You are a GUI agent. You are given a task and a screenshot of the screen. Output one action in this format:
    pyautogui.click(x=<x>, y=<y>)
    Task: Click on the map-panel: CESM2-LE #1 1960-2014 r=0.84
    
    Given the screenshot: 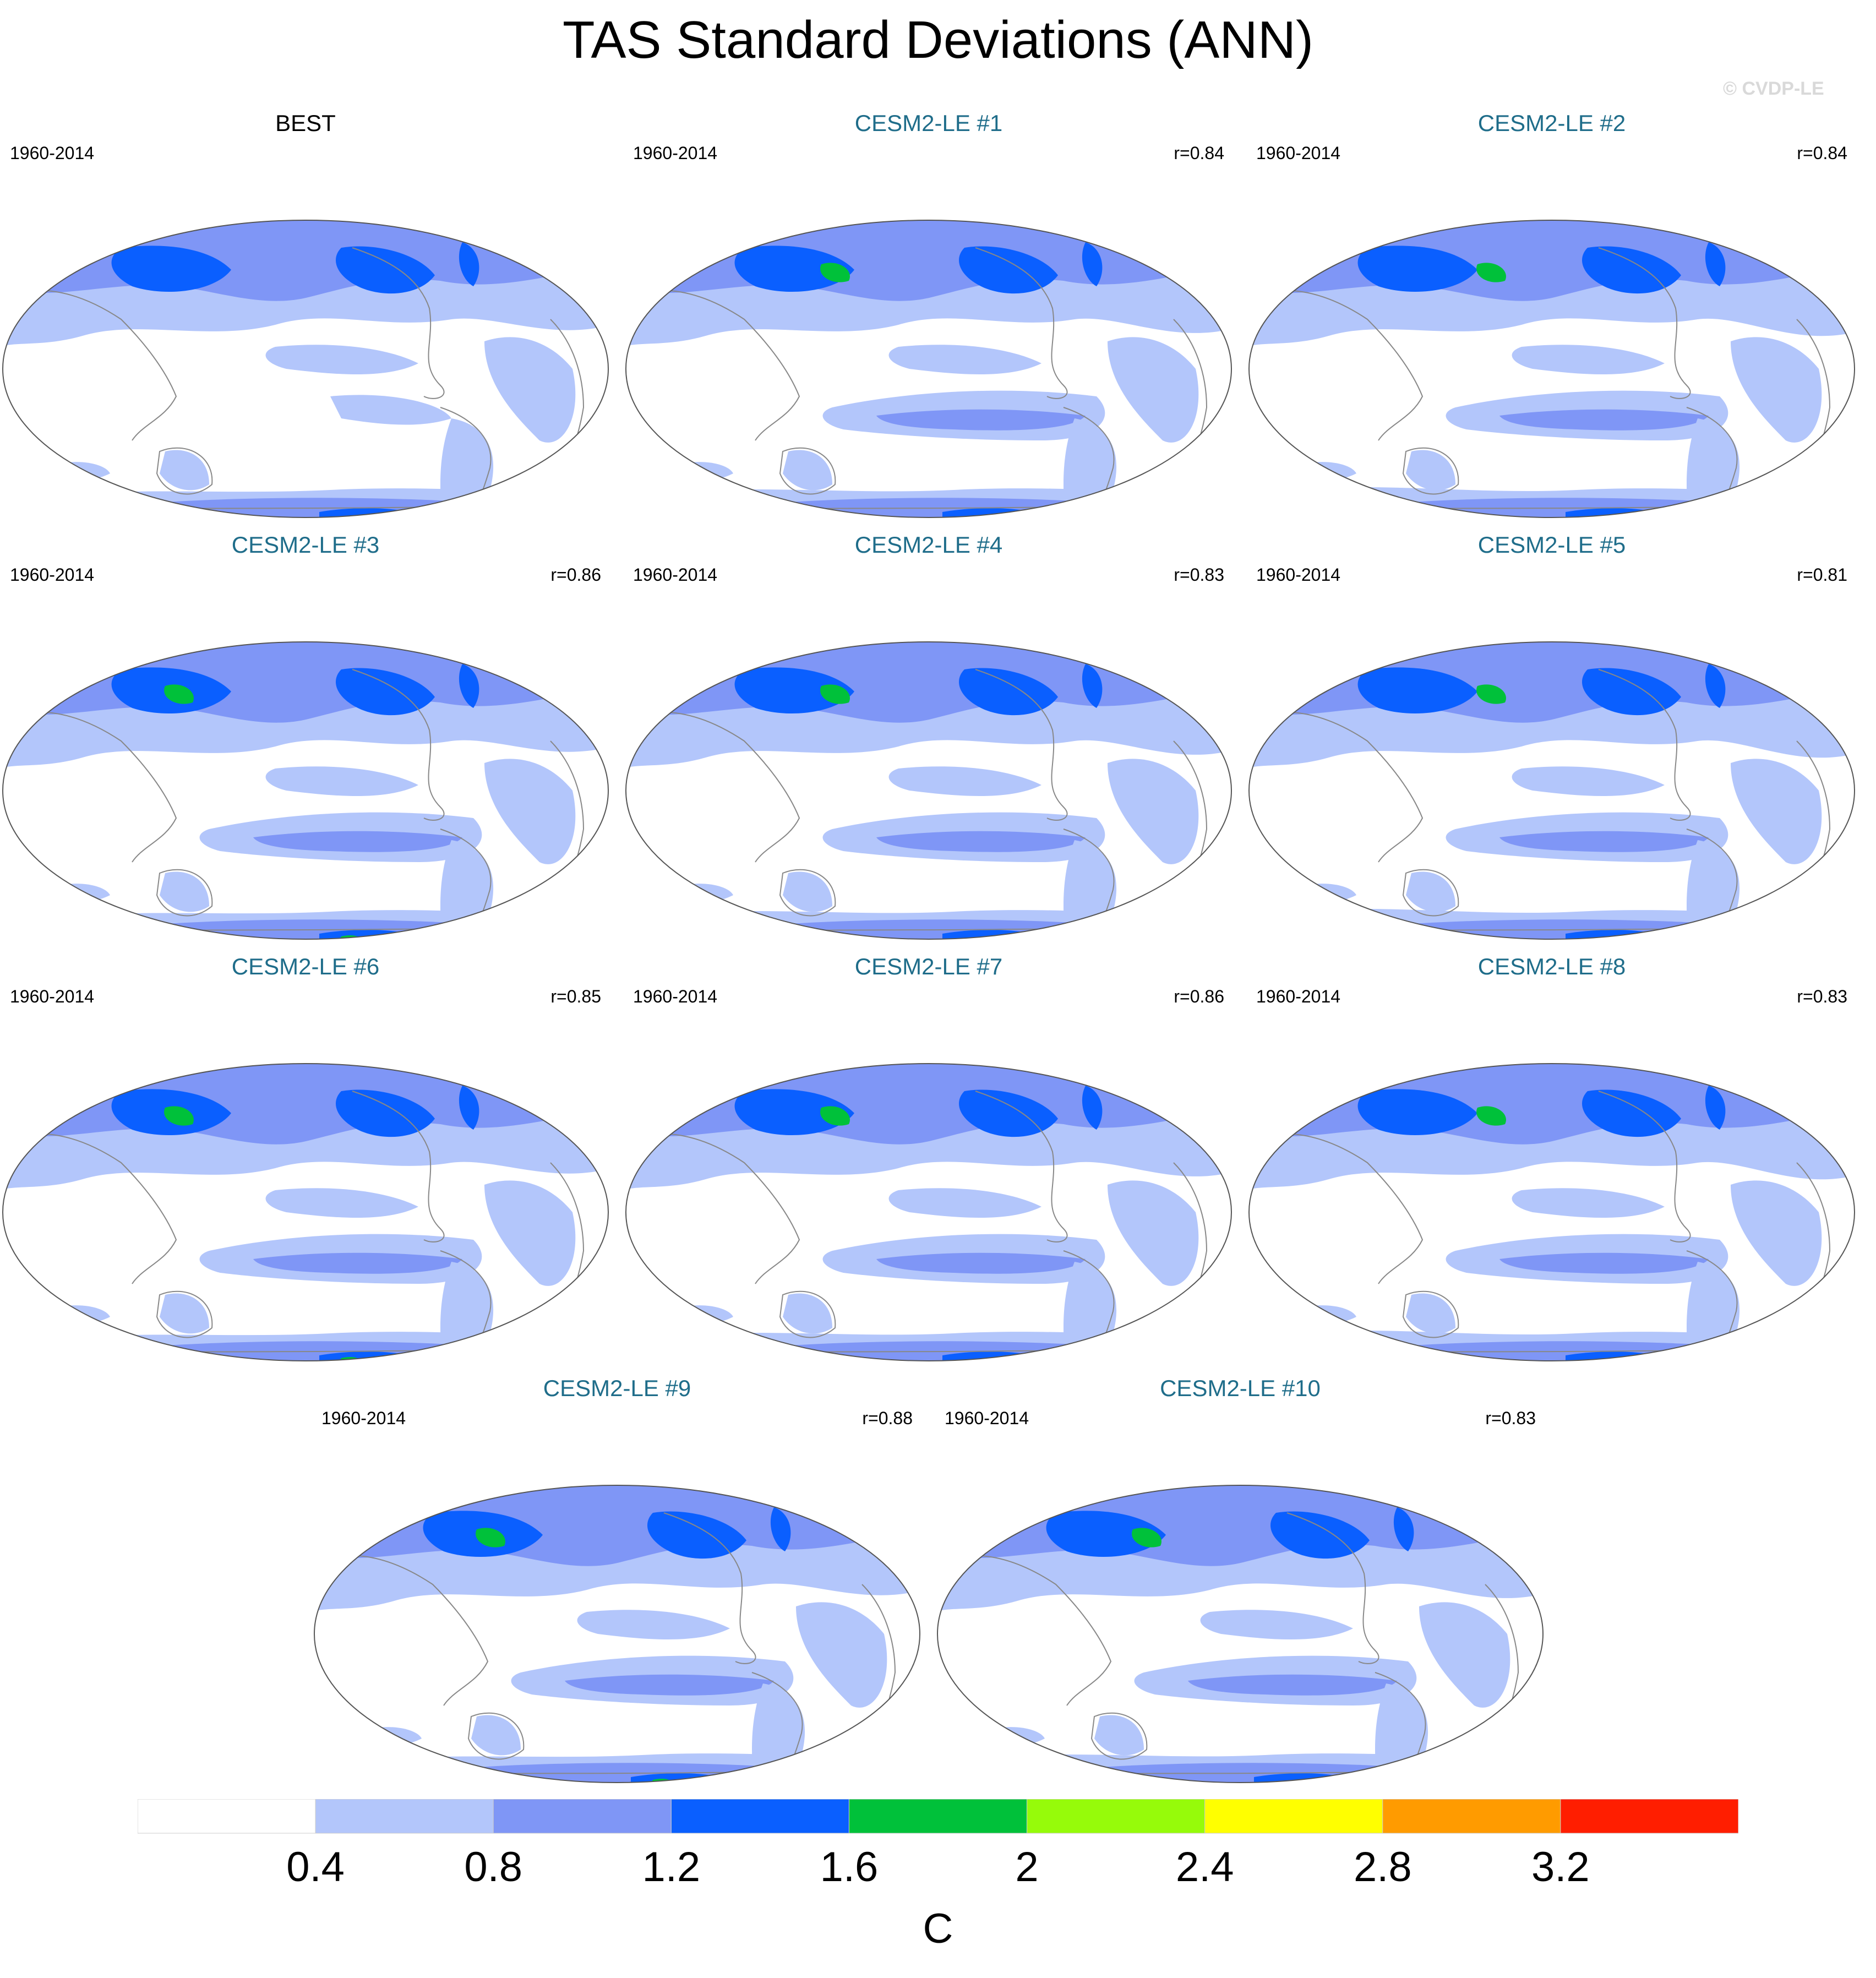 What is the action you would take?
    pyautogui.click(x=928, y=319)
    